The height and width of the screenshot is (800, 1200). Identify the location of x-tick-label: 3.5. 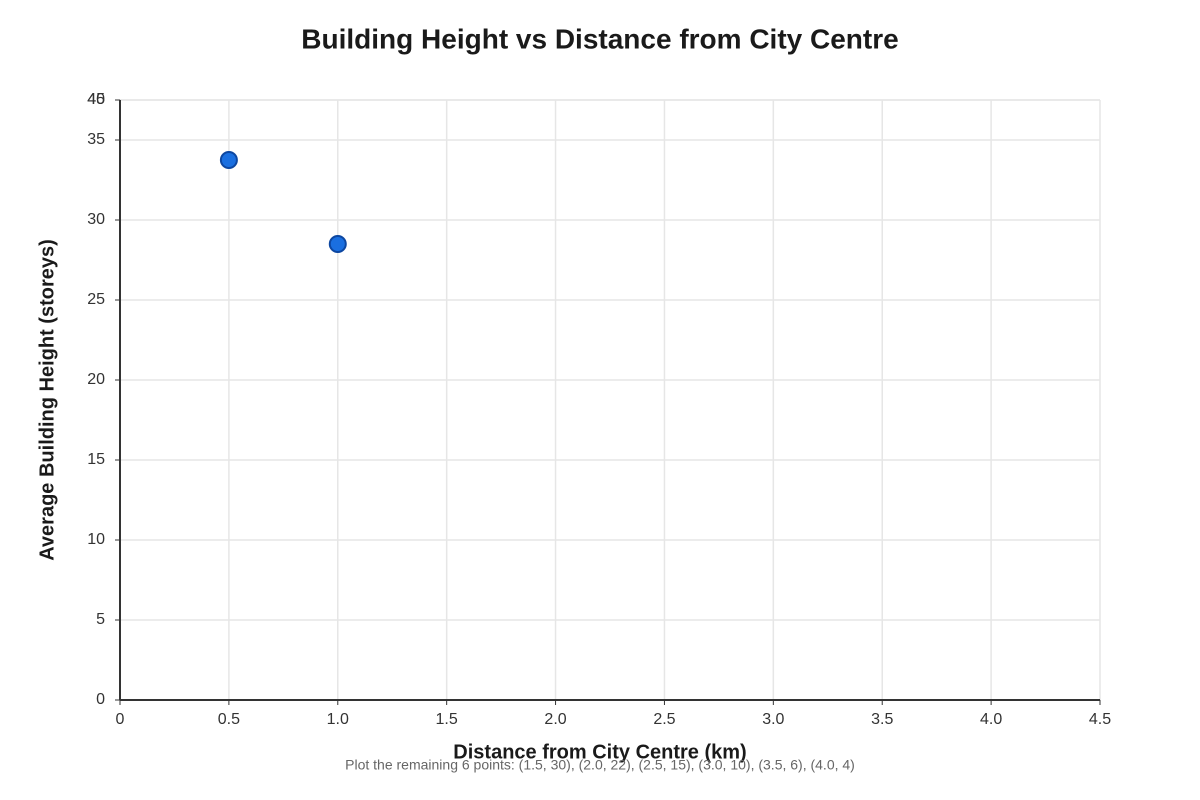
(882, 719).